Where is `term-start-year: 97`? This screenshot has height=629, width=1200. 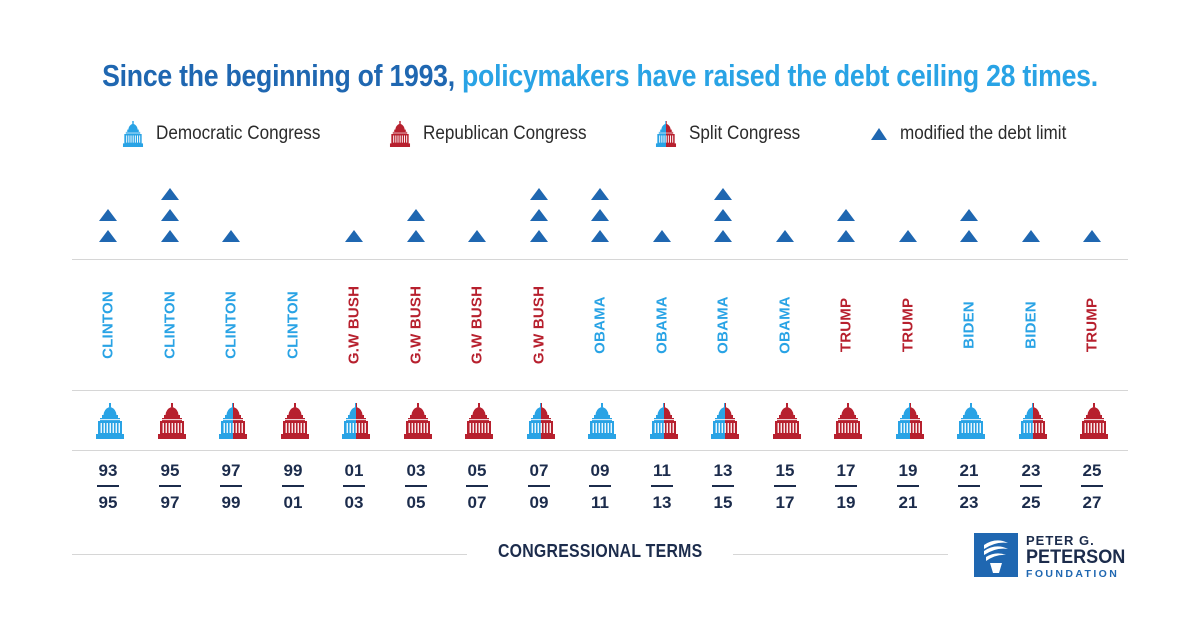
term-start-year: 97 is located at coordinates (231, 470).